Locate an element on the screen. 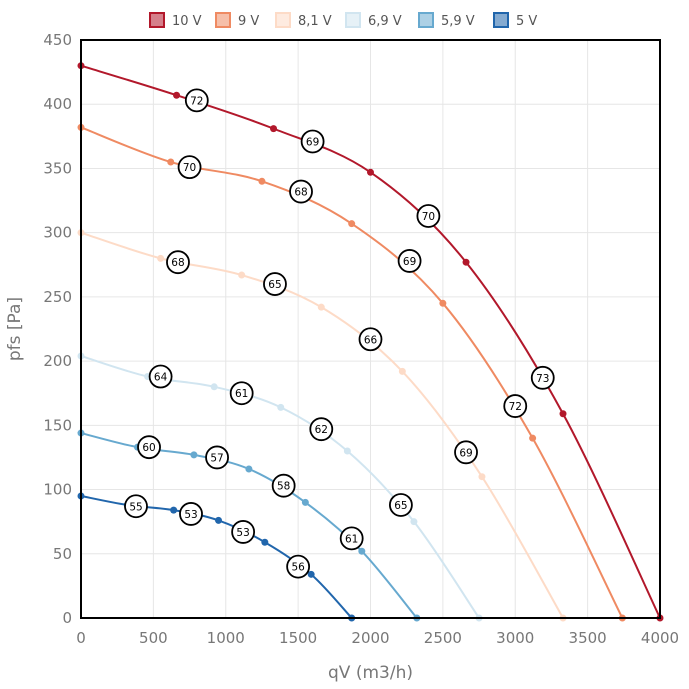 The height and width of the screenshot is (689, 689). y-tick-label: 150 is located at coordinates (57, 425).